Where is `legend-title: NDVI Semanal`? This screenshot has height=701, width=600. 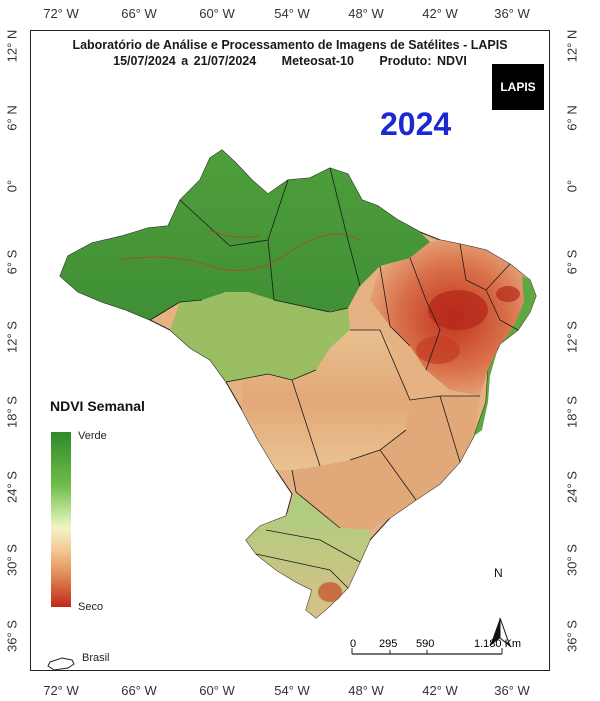
legend-title: NDVI Semanal is located at coordinates (97, 406).